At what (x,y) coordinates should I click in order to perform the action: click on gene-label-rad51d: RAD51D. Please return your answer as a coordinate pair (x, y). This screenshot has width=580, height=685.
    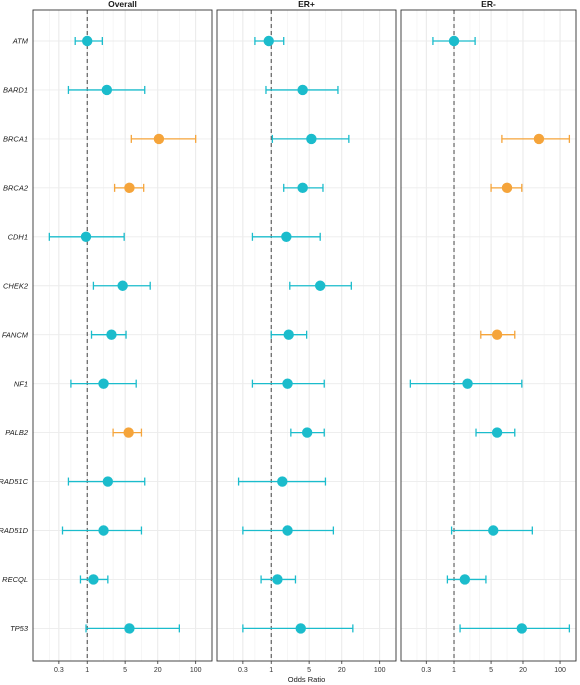
    Looking at the image, I should click on (14, 530).